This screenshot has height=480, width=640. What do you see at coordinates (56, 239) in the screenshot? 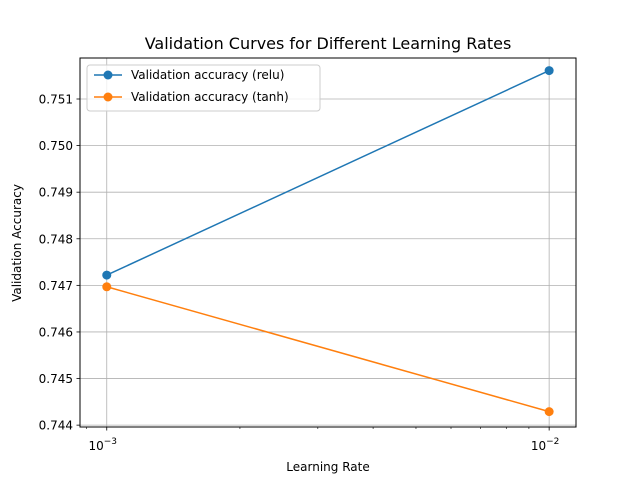
I see `y-tick-label: 0.748` at bounding box center [56, 239].